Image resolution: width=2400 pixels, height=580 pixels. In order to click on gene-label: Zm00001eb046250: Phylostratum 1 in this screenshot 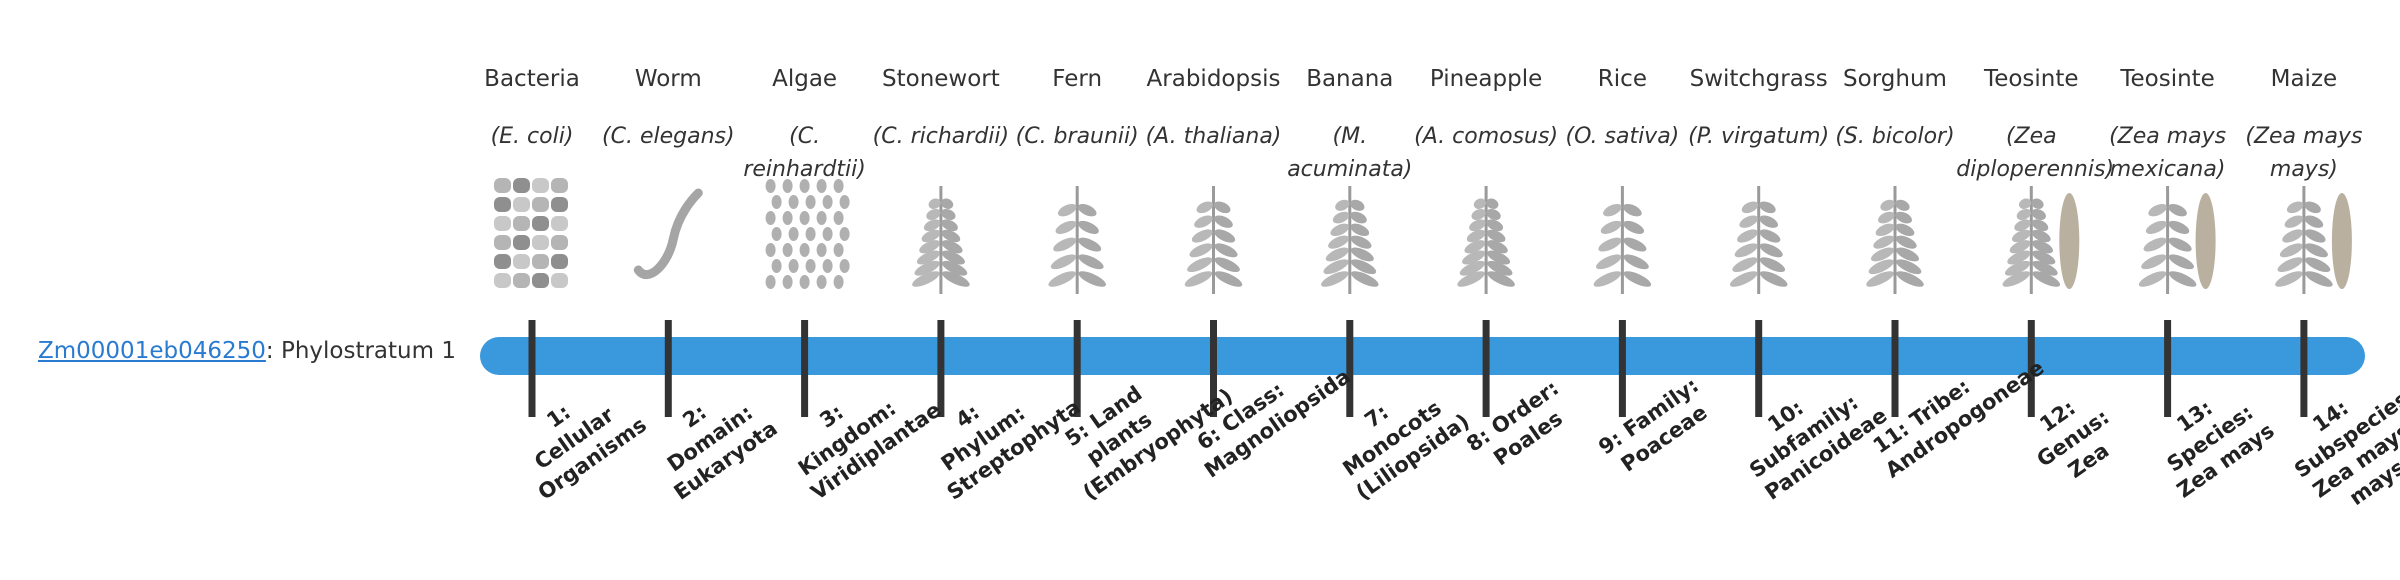, I will do `click(247, 351)`.